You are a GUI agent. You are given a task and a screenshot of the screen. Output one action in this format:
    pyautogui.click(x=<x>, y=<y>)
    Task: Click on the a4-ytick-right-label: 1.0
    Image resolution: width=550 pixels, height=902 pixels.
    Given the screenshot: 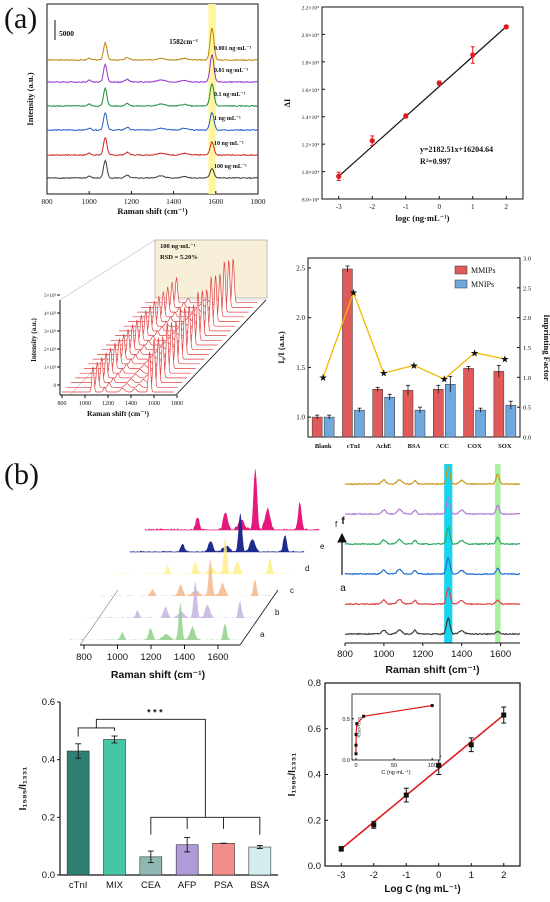 What is the action you would take?
    pyautogui.click(x=527, y=378)
    